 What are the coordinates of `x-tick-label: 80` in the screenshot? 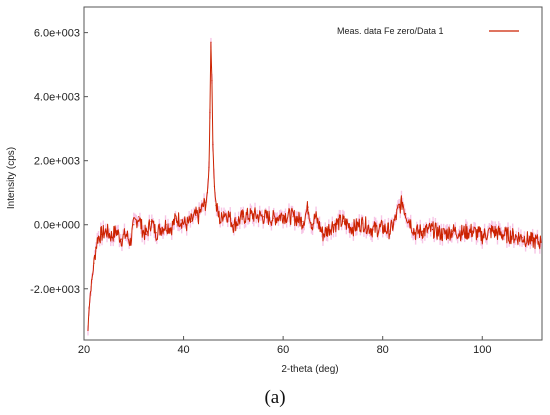 It's located at (383, 350).